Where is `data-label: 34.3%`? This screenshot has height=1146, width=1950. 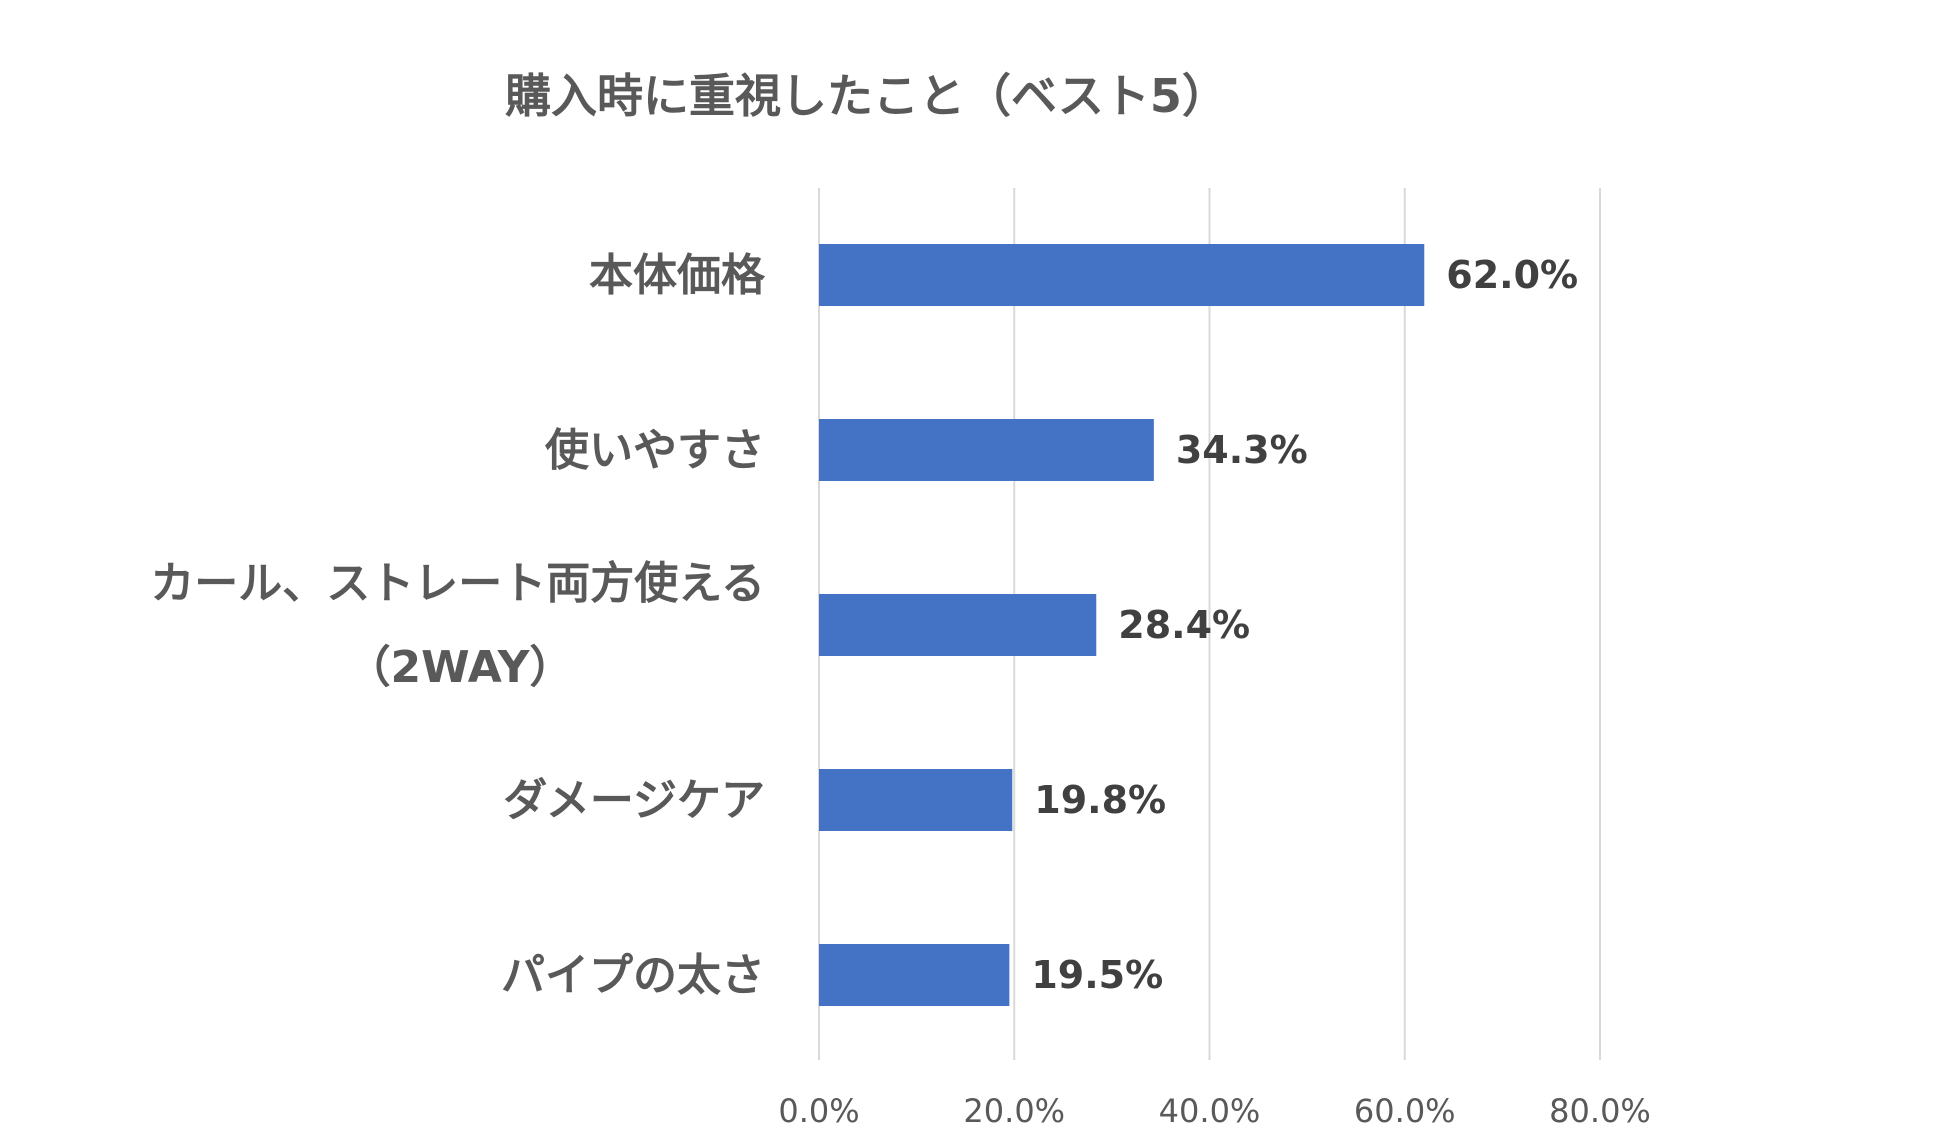 data-label: 34.3% is located at coordinates (1242, 450).